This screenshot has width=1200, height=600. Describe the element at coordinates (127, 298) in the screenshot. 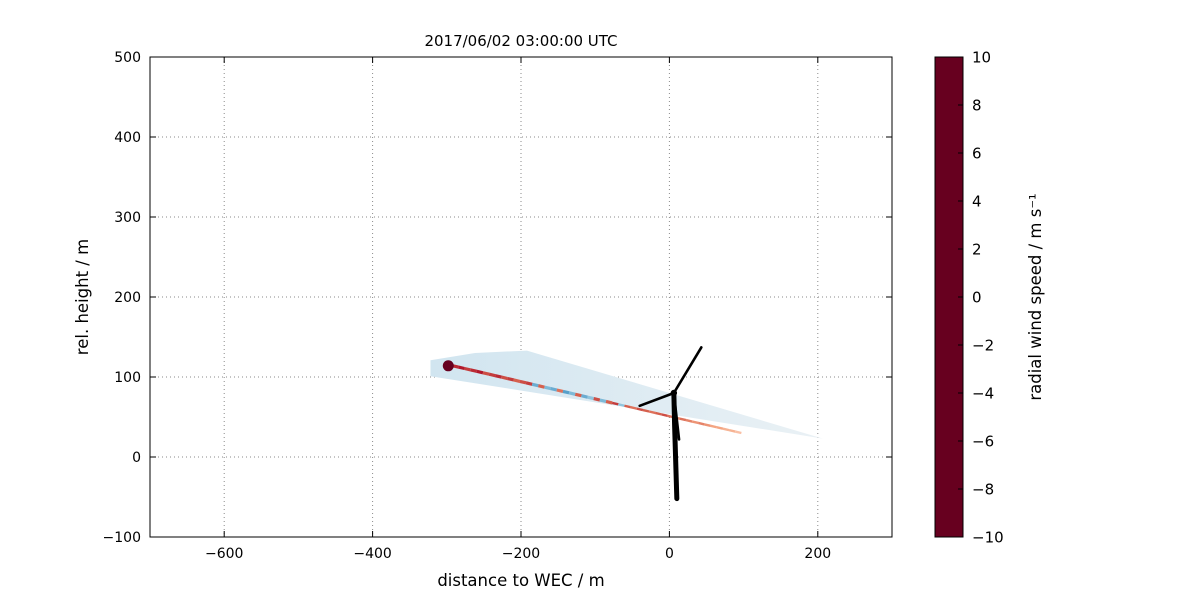

I see `y-tick-label: 200` at that location.